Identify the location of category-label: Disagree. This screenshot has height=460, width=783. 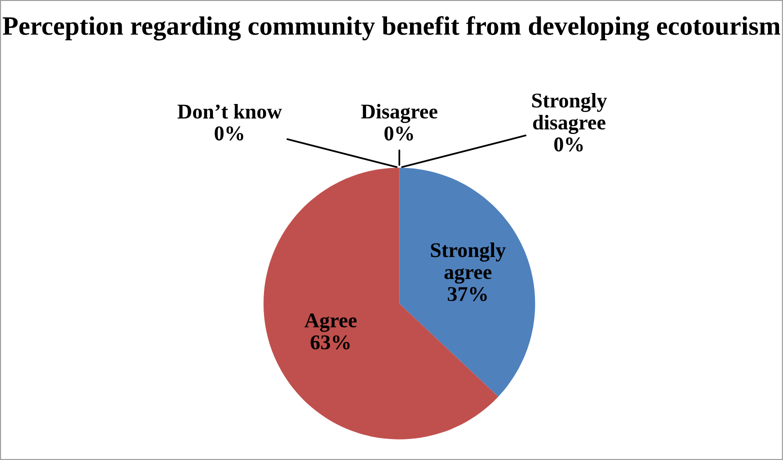
(399, 113).